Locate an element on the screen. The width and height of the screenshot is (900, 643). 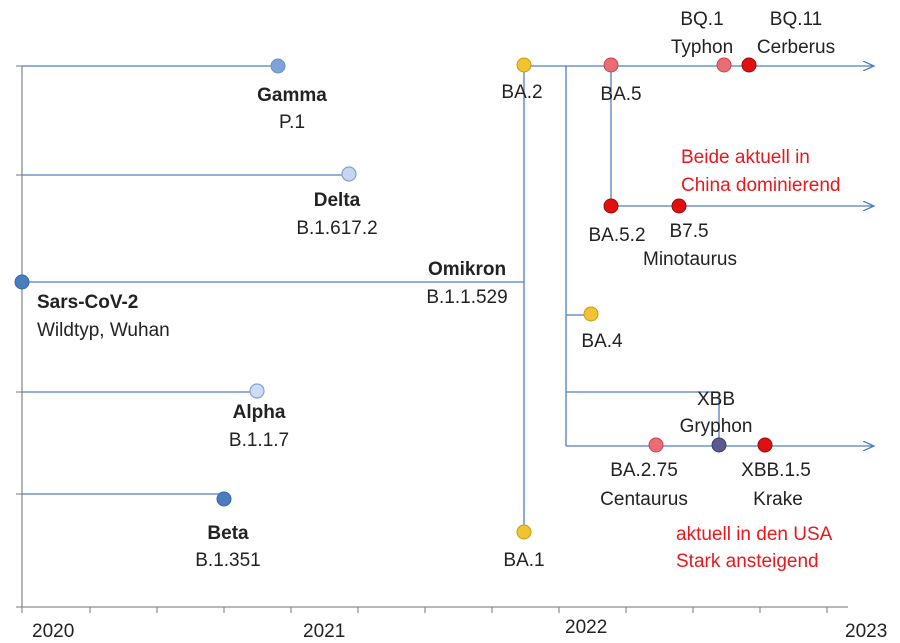
alpha-lineage: B.1.1.7 is located at coordinates (259, 440).